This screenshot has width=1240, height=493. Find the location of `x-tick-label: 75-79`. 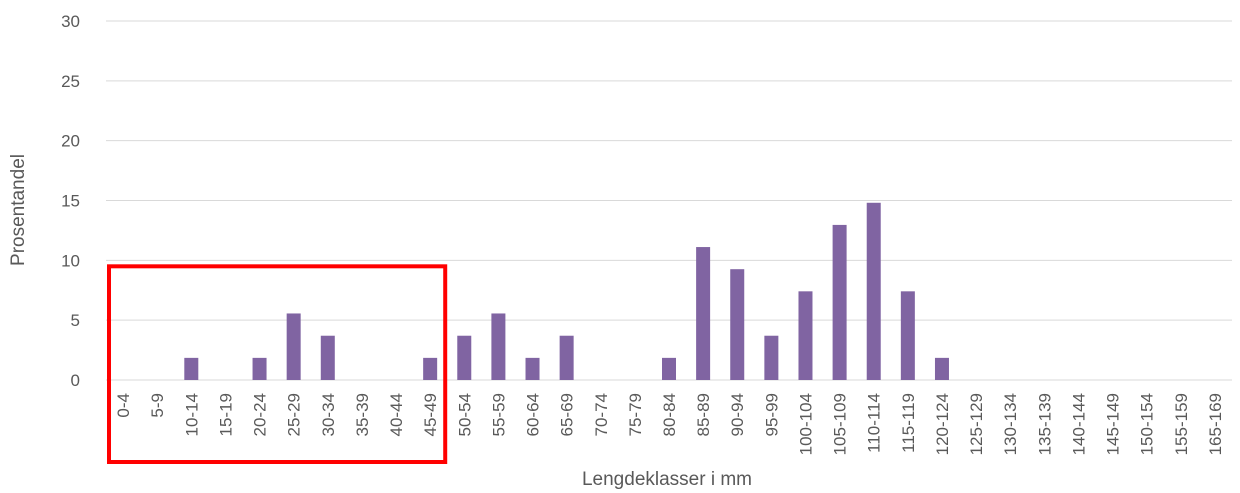

x-tick-label: 75-79 is located at coordinates (635, 414).